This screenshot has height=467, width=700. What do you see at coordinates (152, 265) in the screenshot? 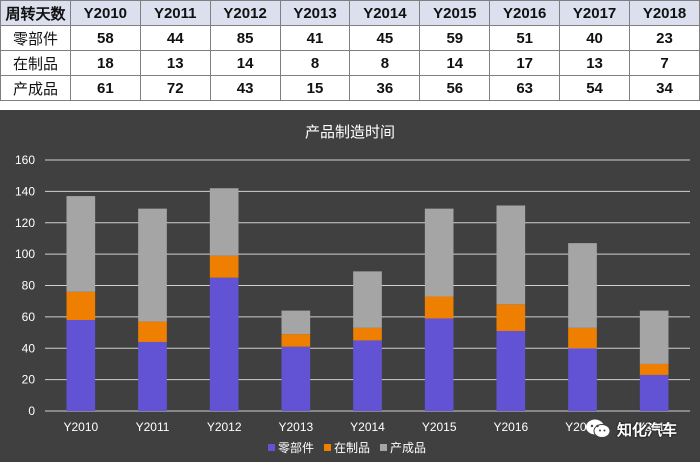
I see `bar-产成品-Y2011` at bounding box center [152, 265].